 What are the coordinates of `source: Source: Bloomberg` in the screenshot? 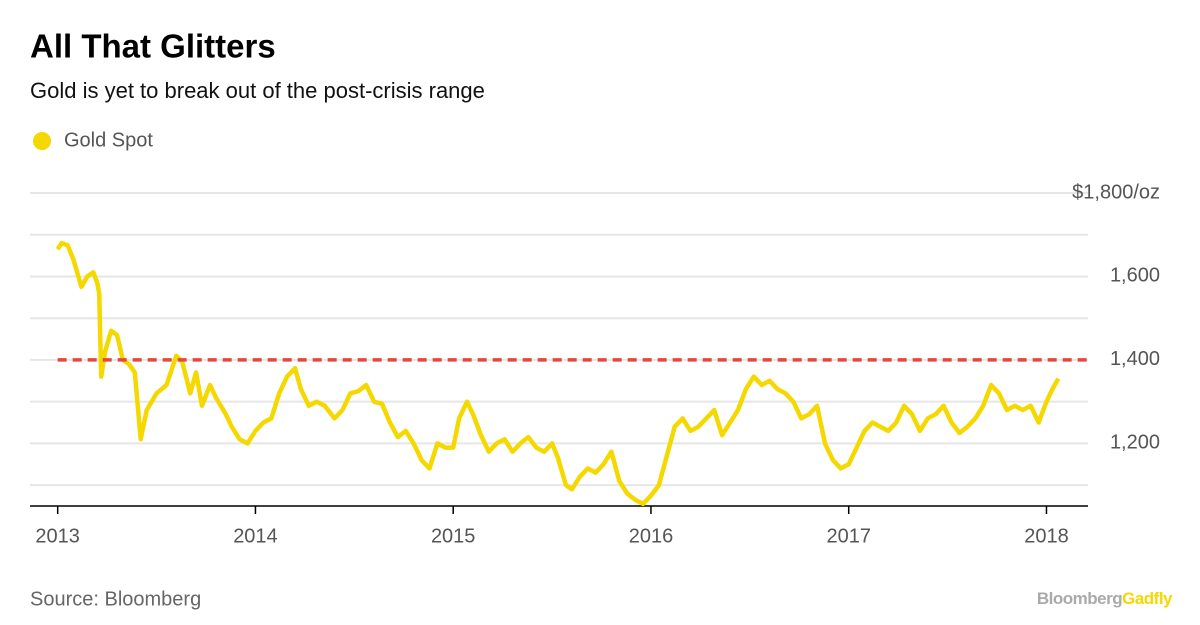 It's located at (115, 599).